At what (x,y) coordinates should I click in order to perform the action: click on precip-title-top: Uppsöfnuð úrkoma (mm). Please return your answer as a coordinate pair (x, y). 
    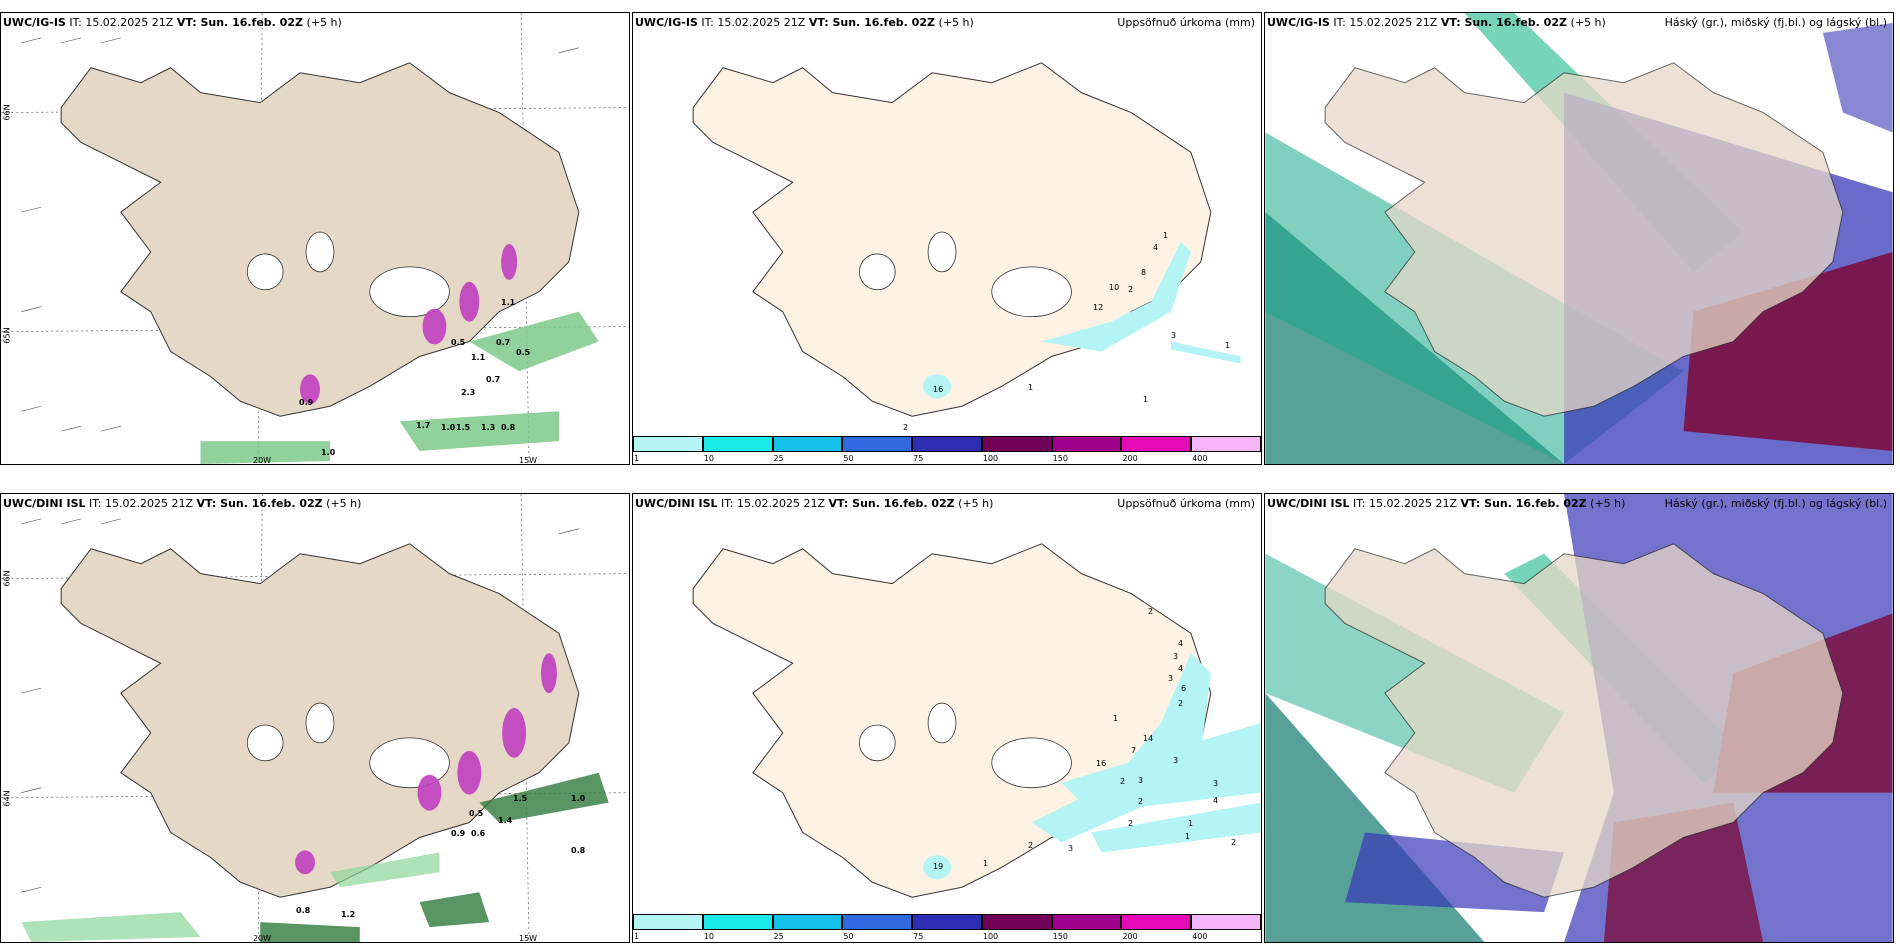
    Looking at the image, I should click on (1186, 22).